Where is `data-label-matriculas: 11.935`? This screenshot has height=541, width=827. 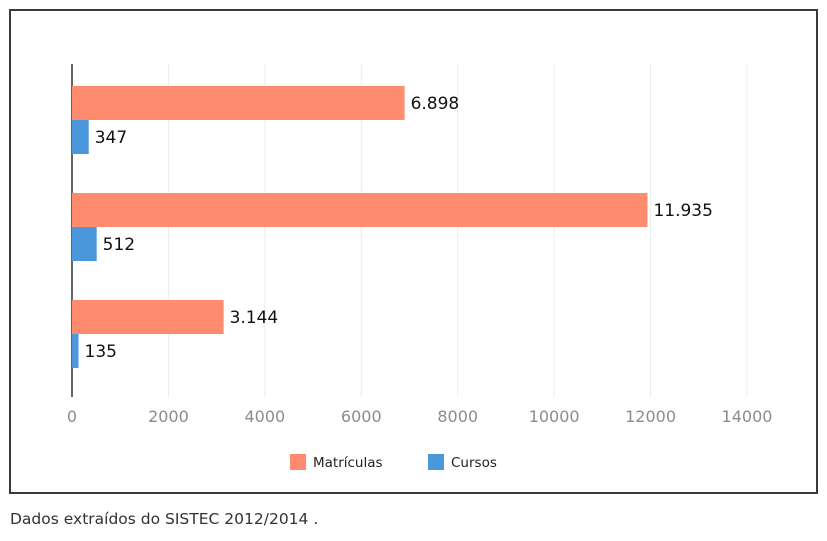 data-label-matriculas: 11.935 is located at coordinates (682, 211).